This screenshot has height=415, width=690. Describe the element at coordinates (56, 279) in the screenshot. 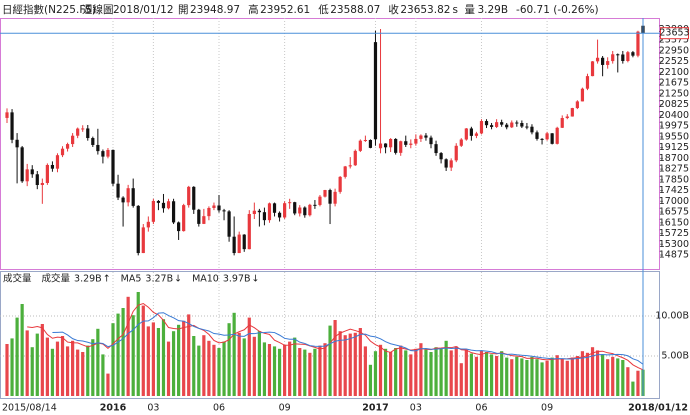

I see `legend-name: 成交量` at that location.